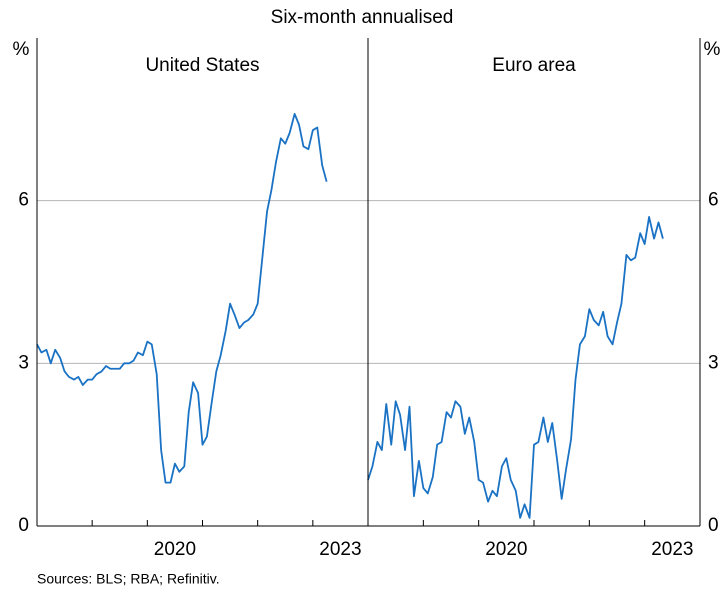 This screenshot has width=724, height=601. What do you see at coordinates (202, 65) in the screenshot?
I see `panel-title: United States` at bounding box center [202, 65].